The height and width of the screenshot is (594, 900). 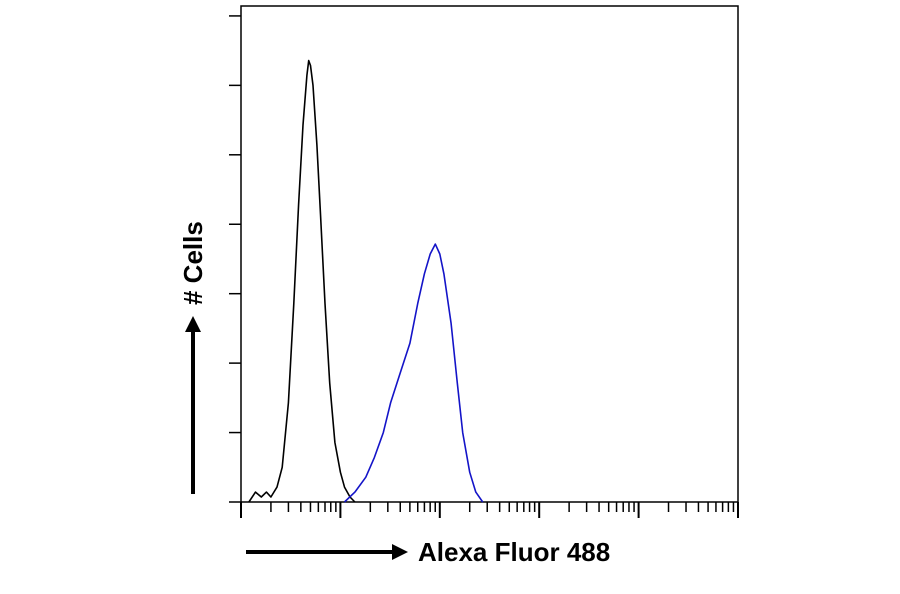 What do you see at coordinates (235, 259) in the screenshot?
I see `y-axis-ticks` at bounding box center [235, 259].